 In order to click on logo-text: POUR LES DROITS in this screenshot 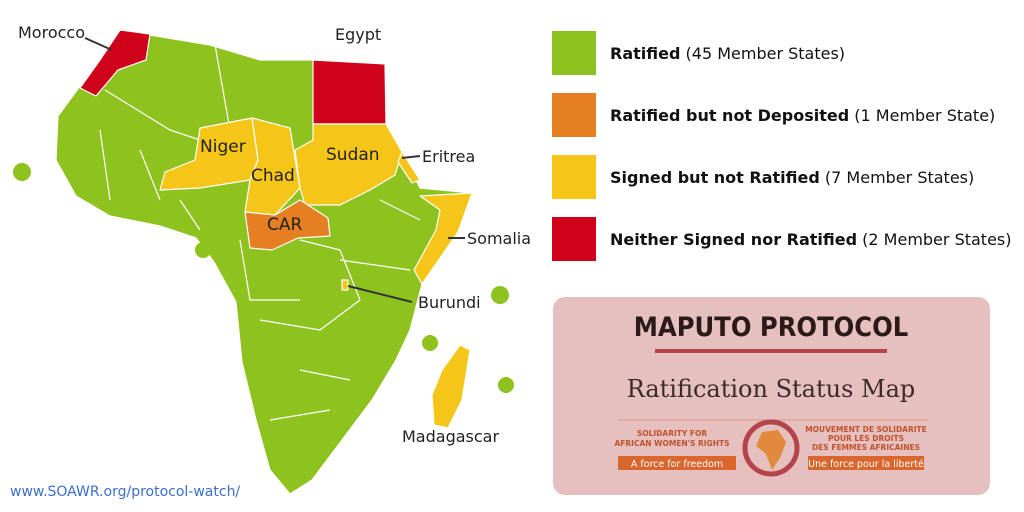, I will do `click(866, 438)`.